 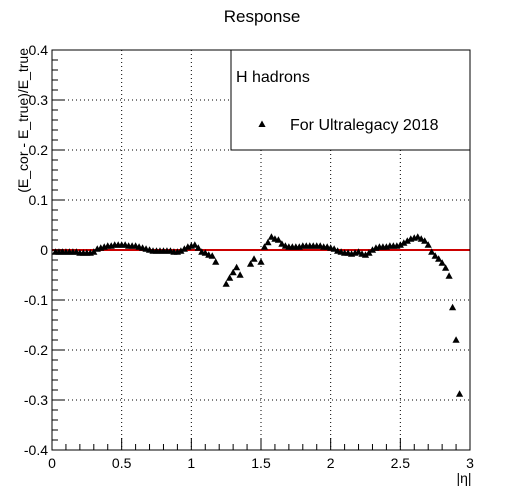 What do you see at coordinates (463, 478) in the screenshot?
I see `x-axis-title: |η|` at bounding box center [463, 478].